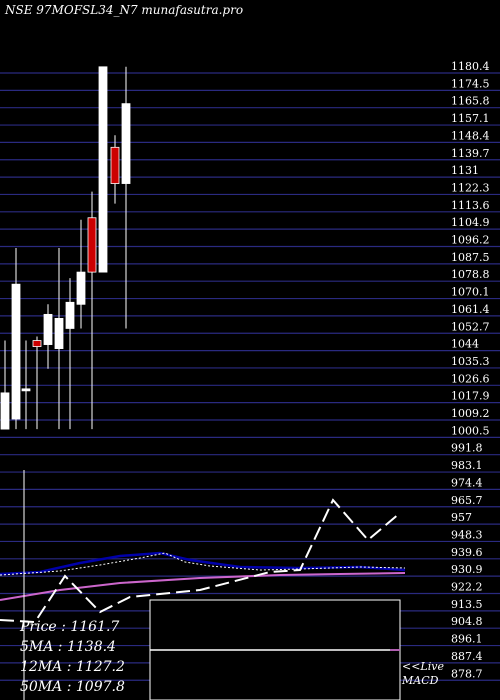 This screenshot has width=500, height=700. Describe the element at coordinates (467, 656) in the screenshot. I see `price-tick-label: 887.4` at that location.